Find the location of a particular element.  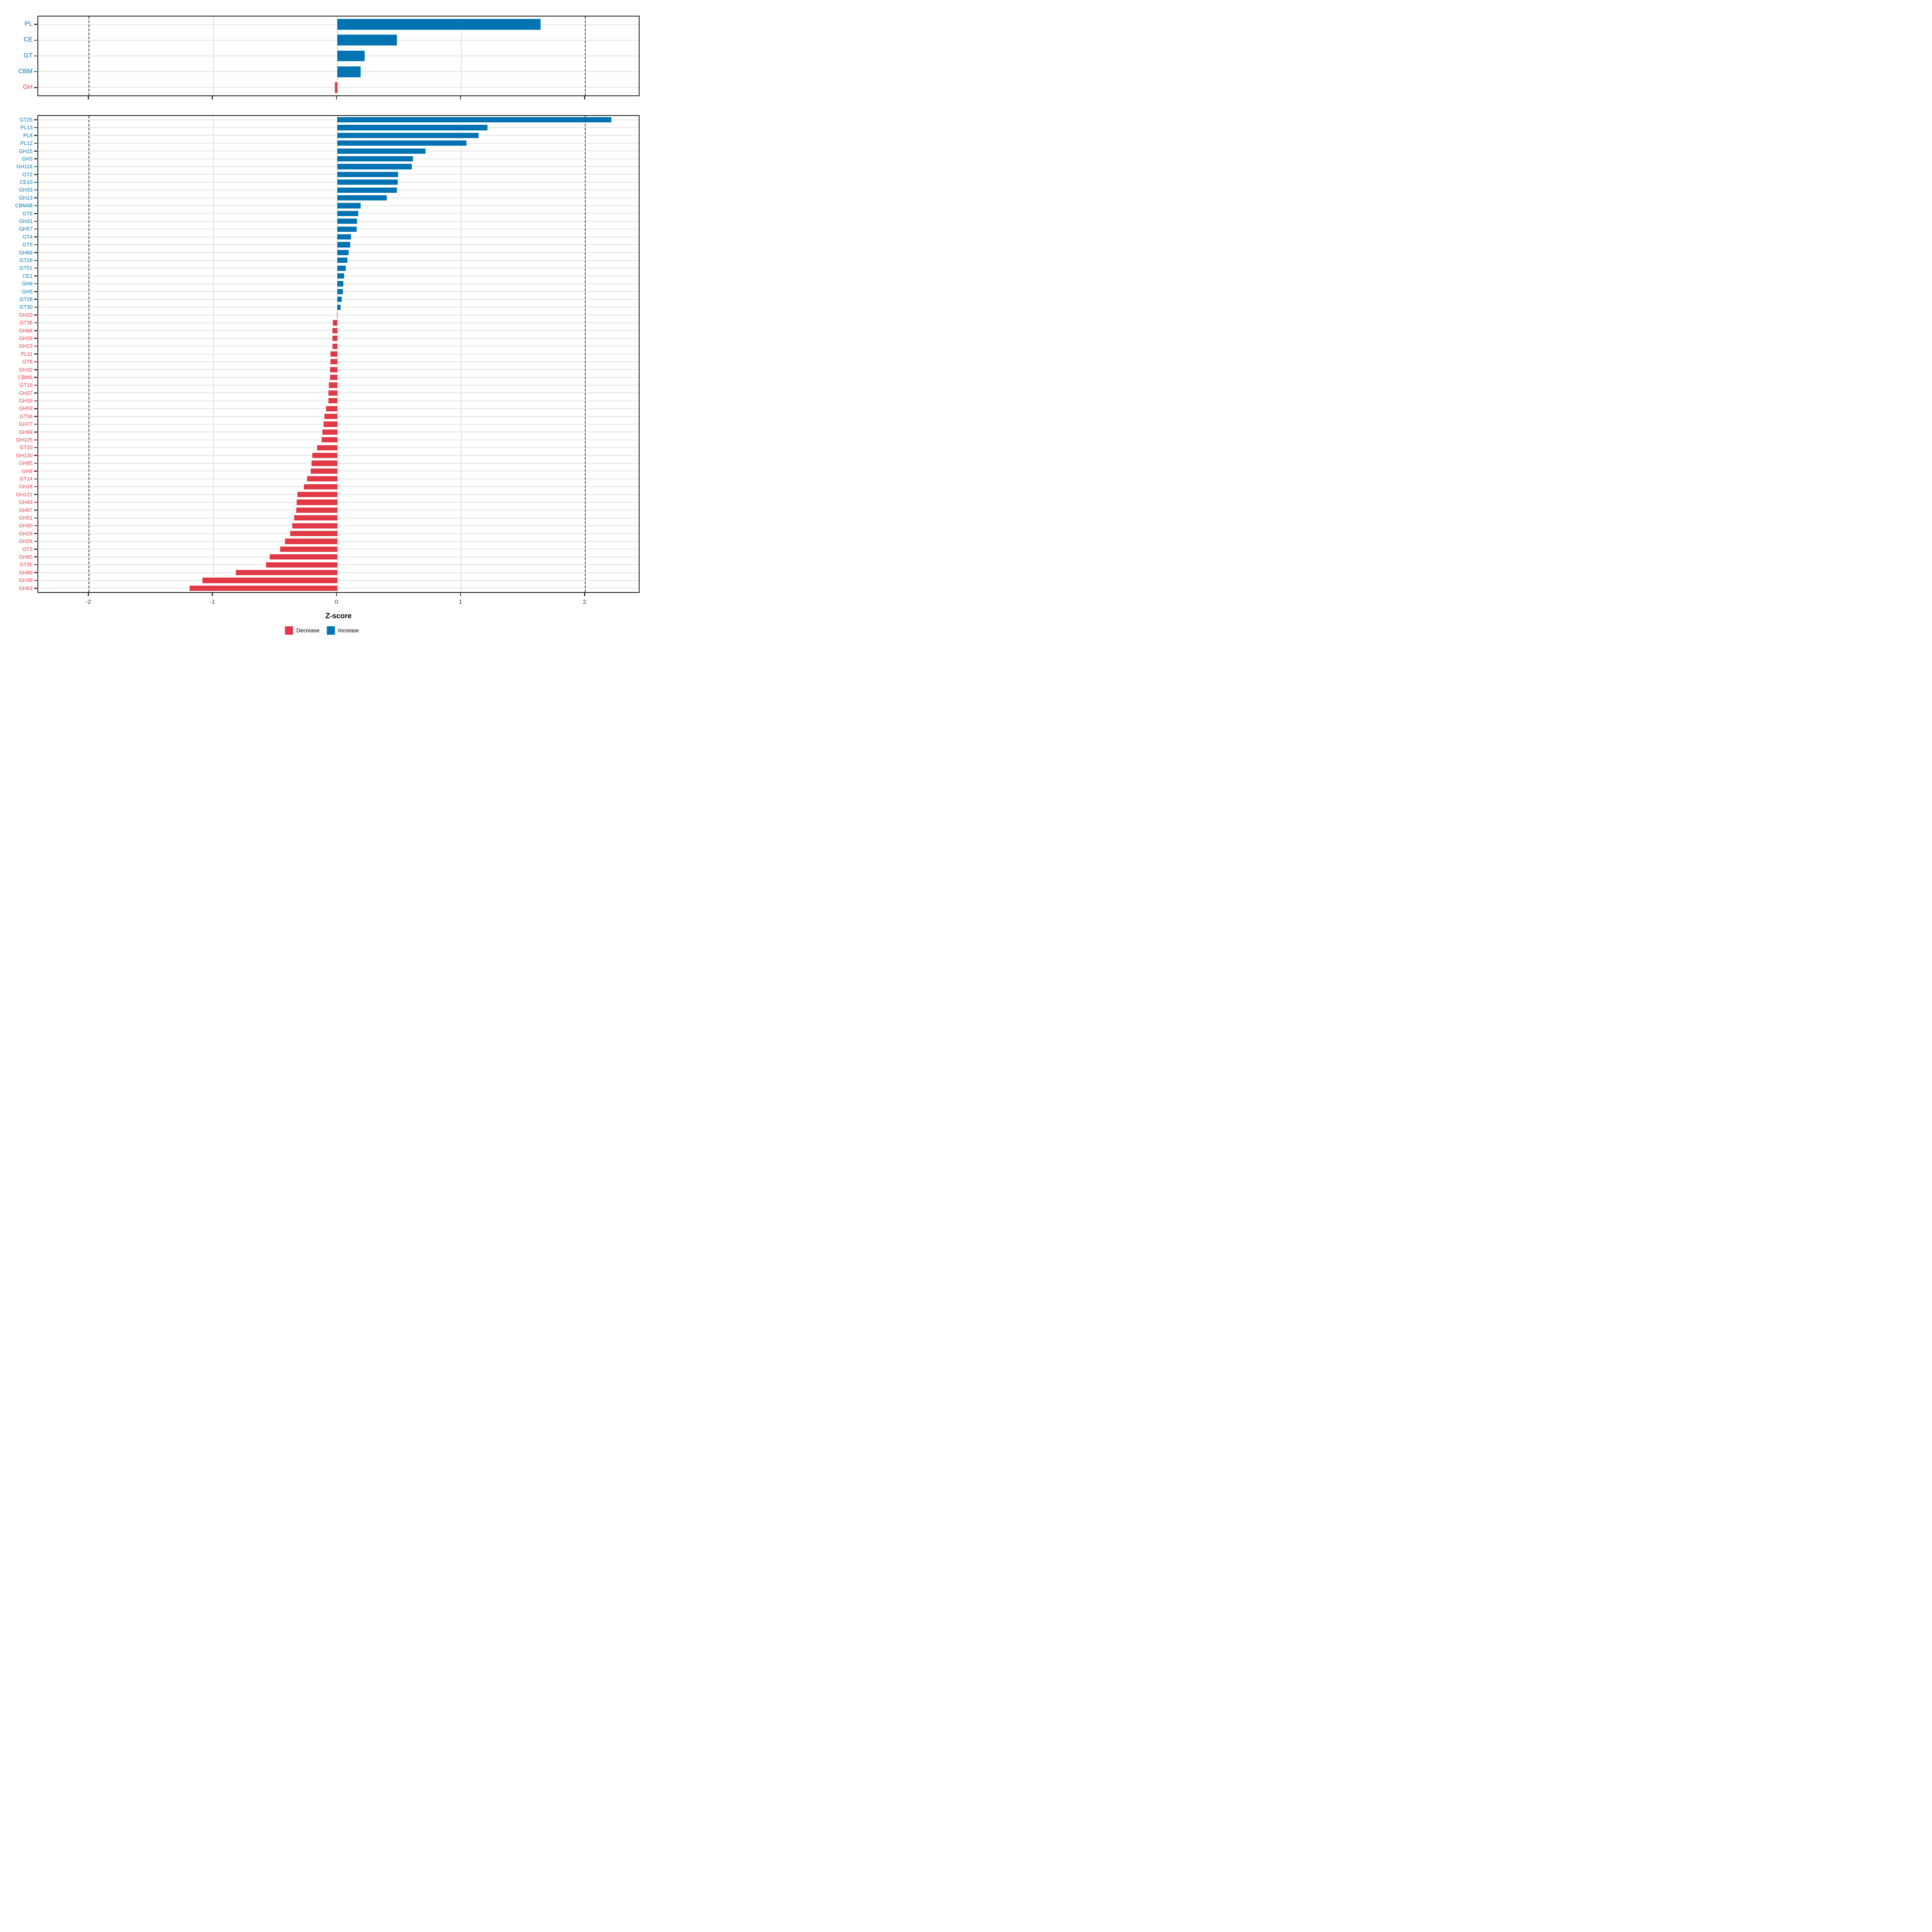

y-label-GT56: GT56 is located at coordinates (26, 416).